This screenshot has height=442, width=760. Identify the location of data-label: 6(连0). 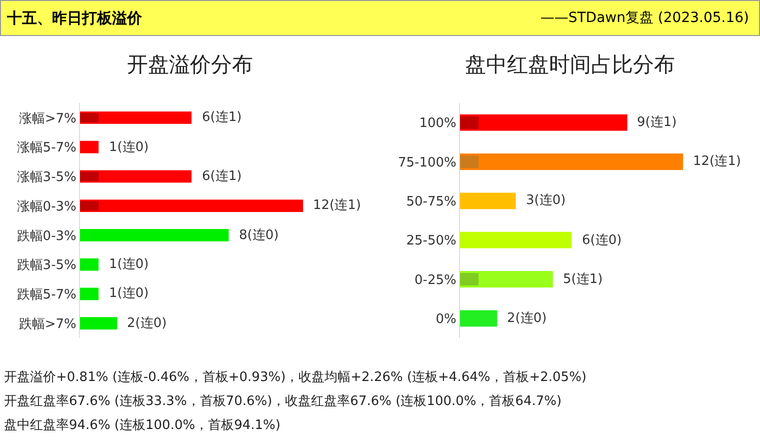
(602, 240).